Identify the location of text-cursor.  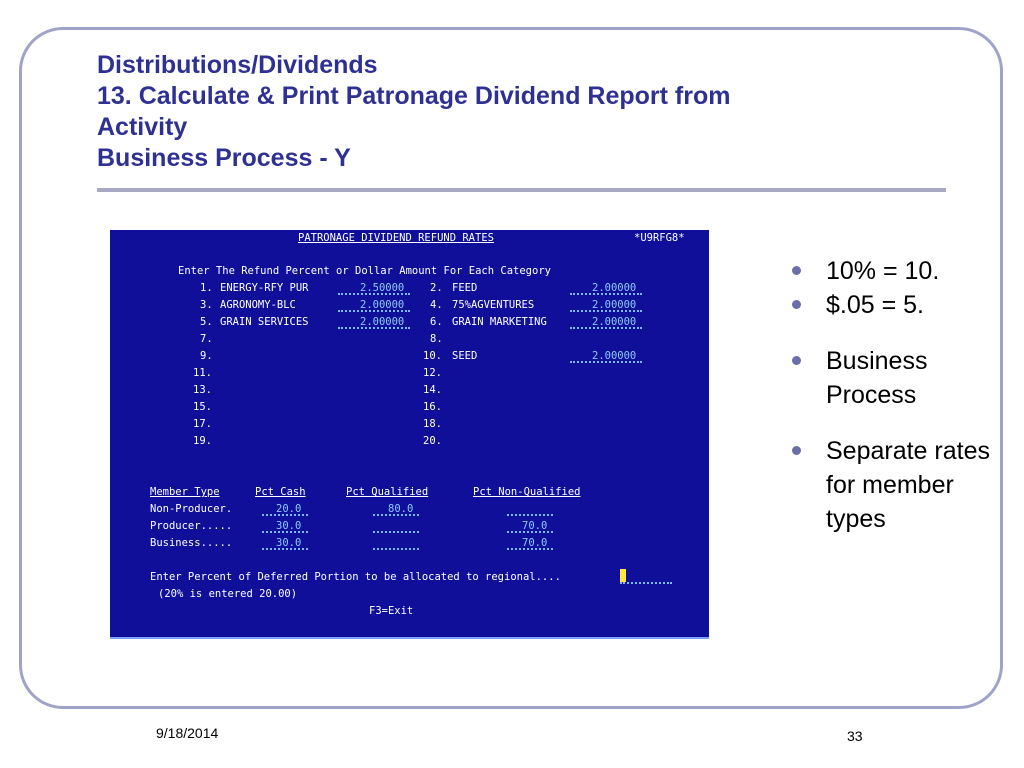
(623, 575).